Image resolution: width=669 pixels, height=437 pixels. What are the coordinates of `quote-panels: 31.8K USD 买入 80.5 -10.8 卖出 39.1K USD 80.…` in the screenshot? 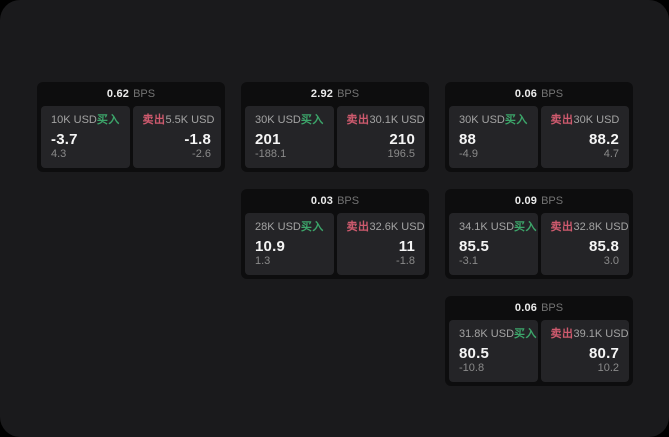 It's located at (539, 353).